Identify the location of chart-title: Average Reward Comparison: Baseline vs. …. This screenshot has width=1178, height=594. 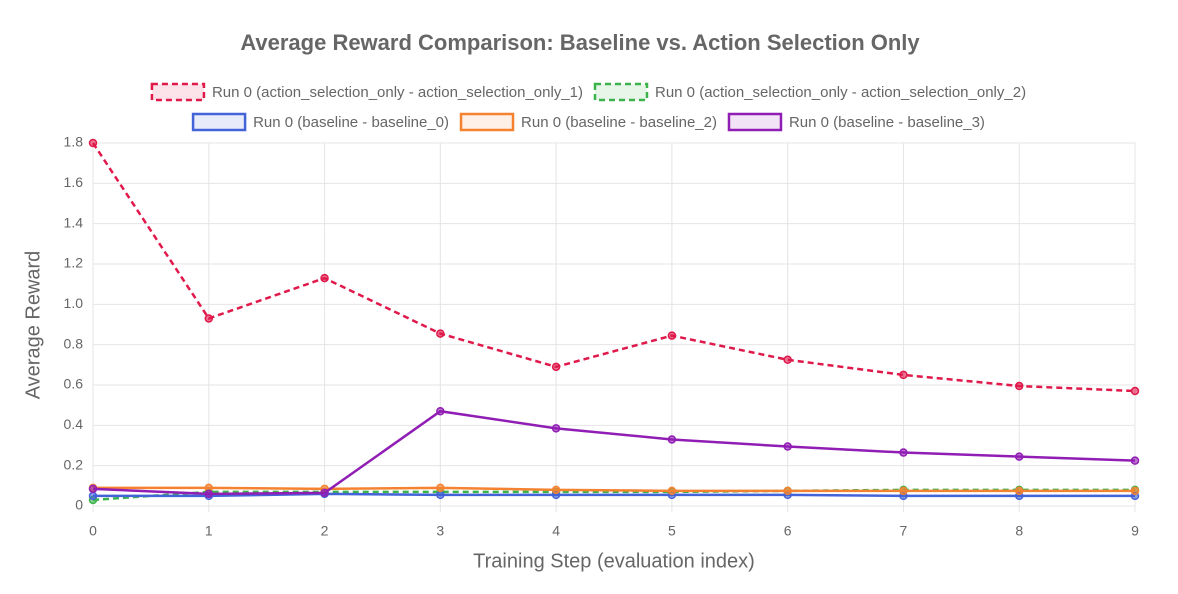
(580, 42).